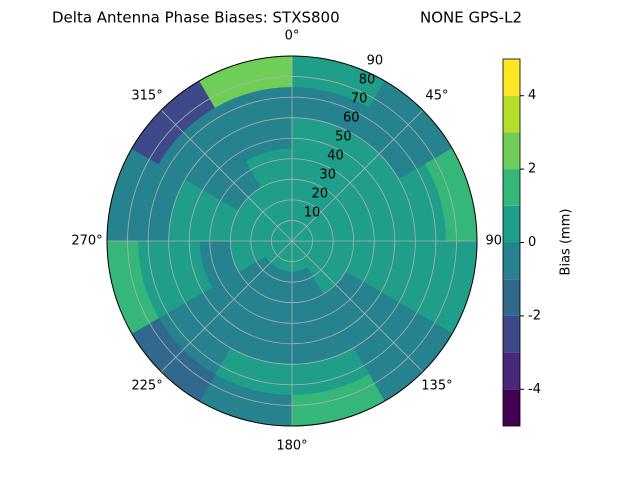 The width and height of the screenshot is (640, 480). Describe the element at coordinates (335, 155) in the screenshot. I see `r-tick-label: 40` at that location.